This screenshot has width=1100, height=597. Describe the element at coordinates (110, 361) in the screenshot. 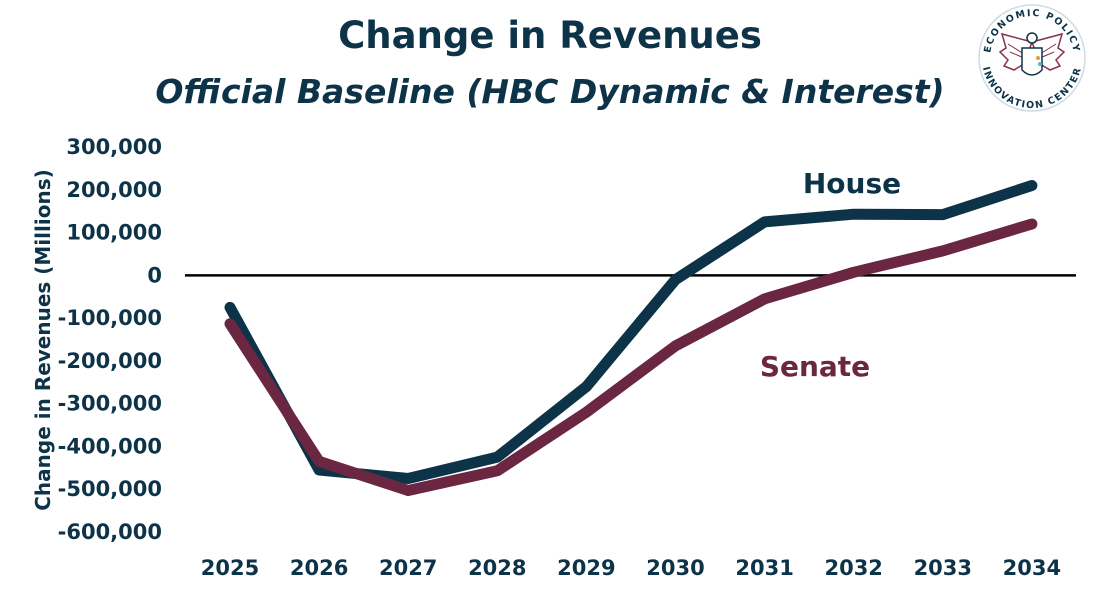

I see `y-tick-label: -200,000` at that location.